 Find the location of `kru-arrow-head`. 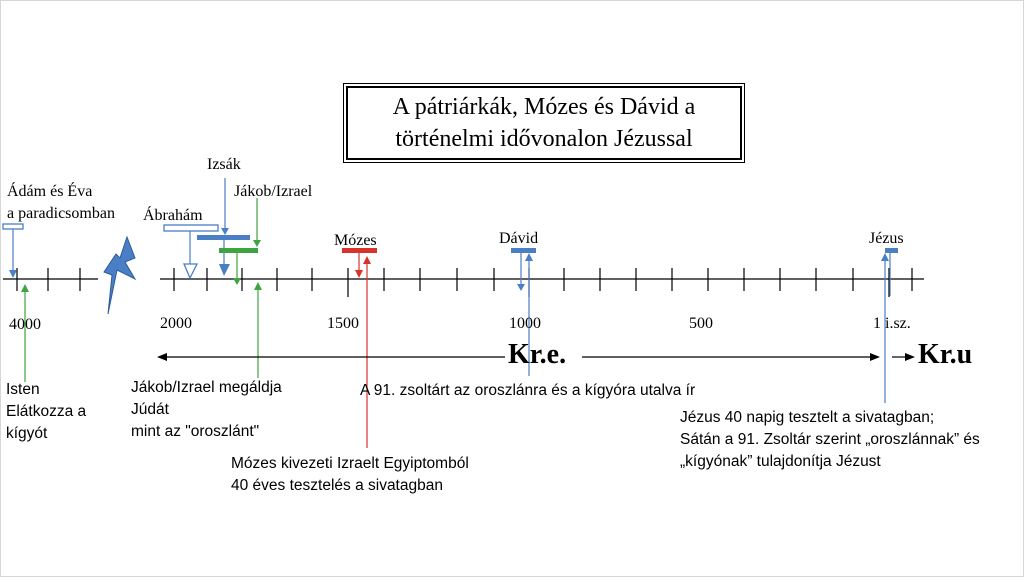

kru-arrow-head is located at coordinates (910, 357).